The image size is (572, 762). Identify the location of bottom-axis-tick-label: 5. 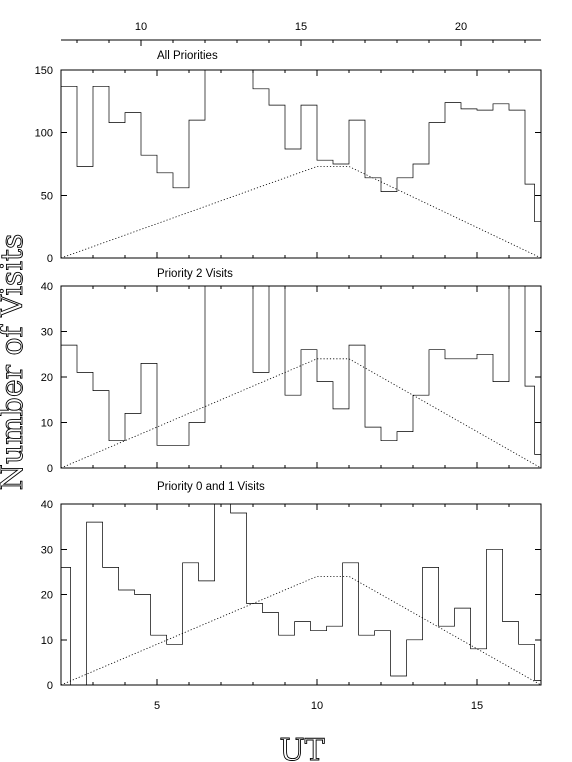
(157, 706).